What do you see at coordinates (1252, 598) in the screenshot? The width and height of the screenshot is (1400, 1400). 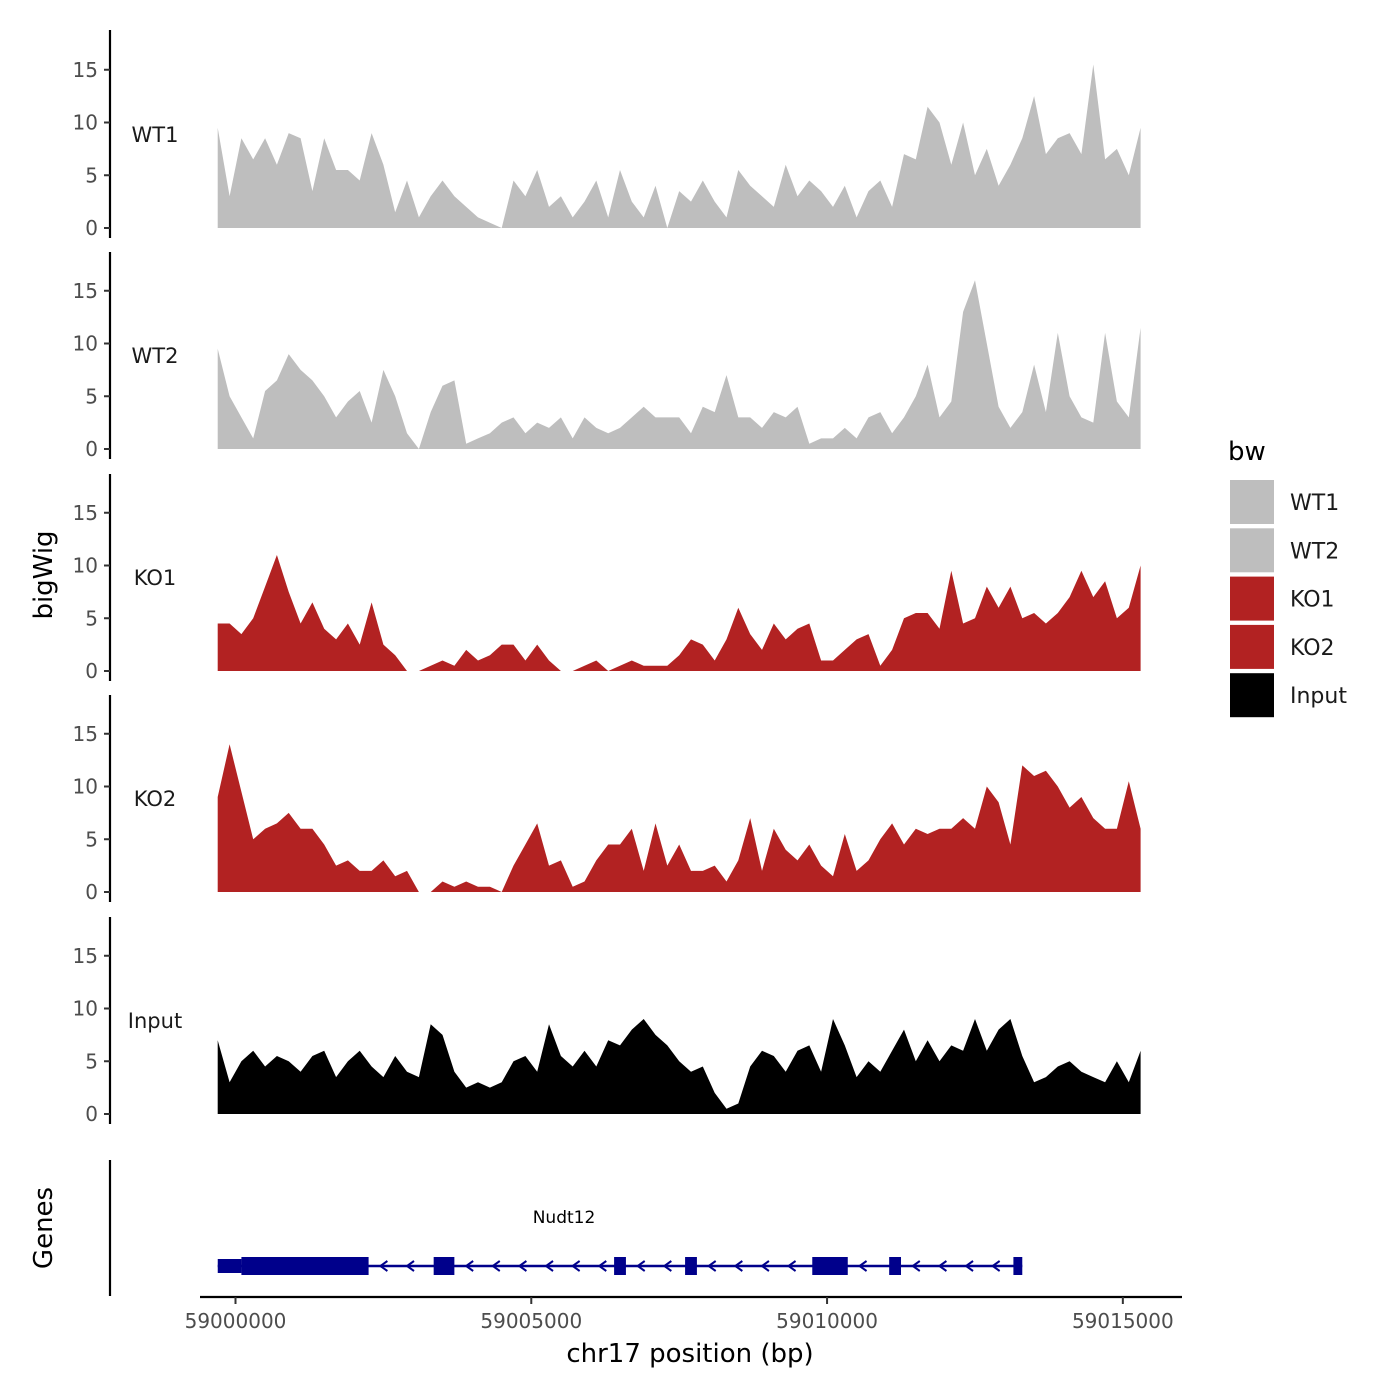 I see `legend-swatch-ko1` at bounding box center [1252, 598].